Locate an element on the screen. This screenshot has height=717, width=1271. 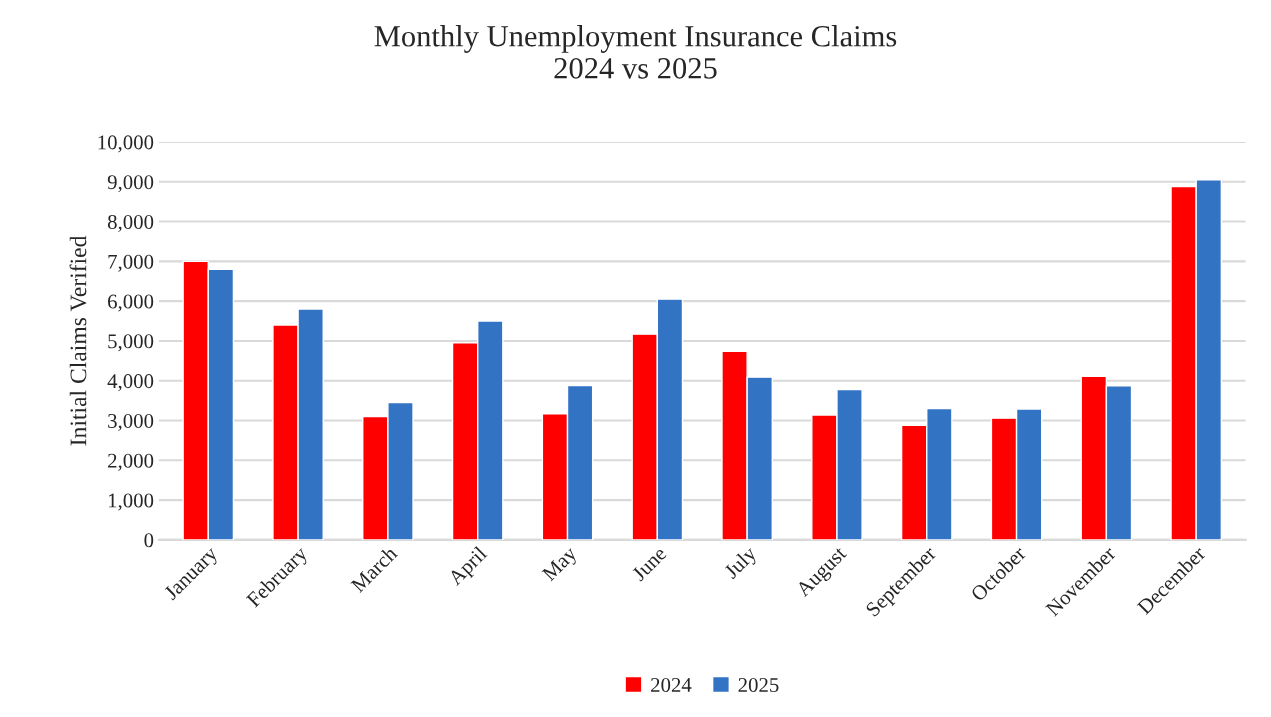
y-tick-label: 0 is located at coordinates (149, 540).